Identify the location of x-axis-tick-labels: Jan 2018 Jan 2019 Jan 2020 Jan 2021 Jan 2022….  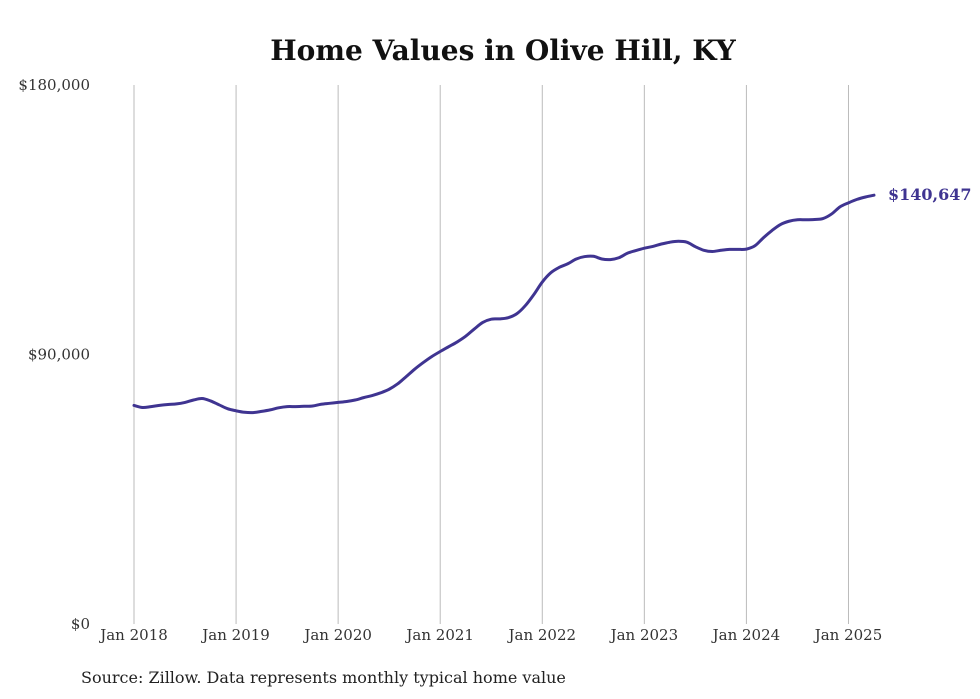
(490, 635).